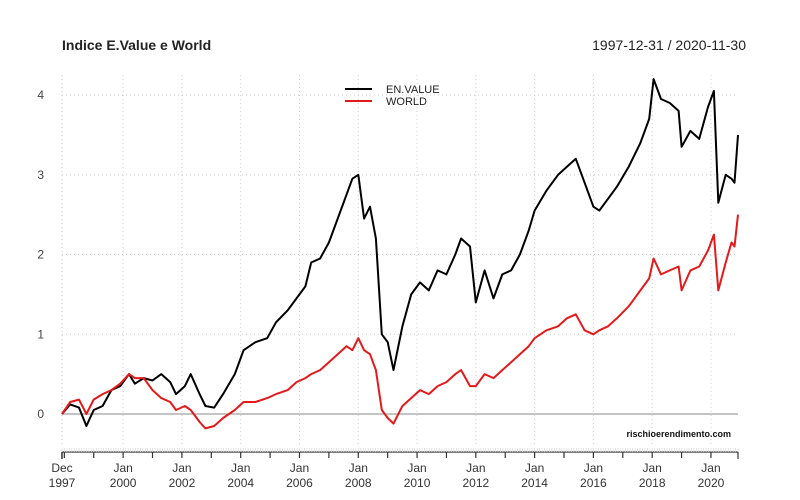 The width and height of the screenshot is (800, 500). What do you see at coordinates (413, 90) in the screenshot?
I see `legend-label-en-value: EN.VALUE` at bounding box center [413, 90].